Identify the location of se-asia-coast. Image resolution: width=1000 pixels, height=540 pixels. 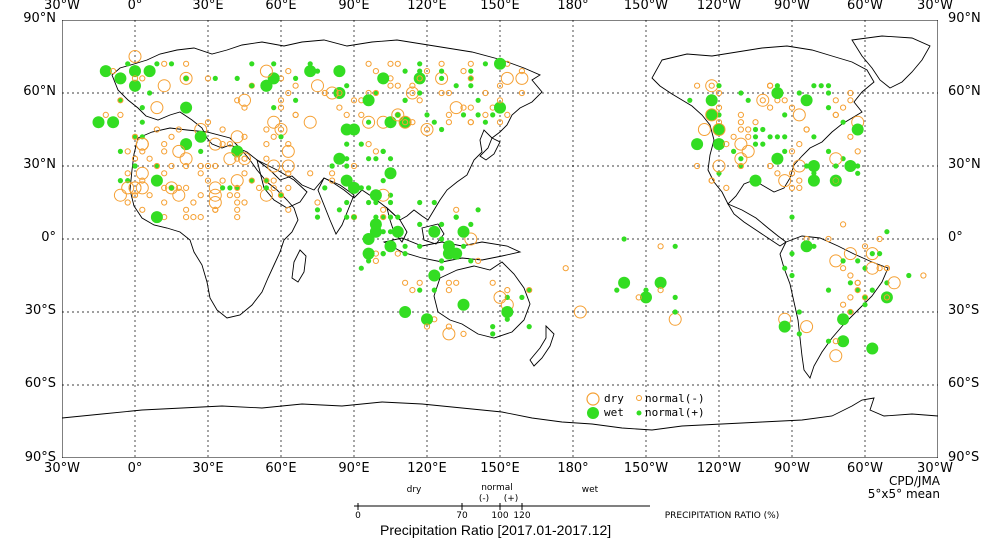
(397, 224).